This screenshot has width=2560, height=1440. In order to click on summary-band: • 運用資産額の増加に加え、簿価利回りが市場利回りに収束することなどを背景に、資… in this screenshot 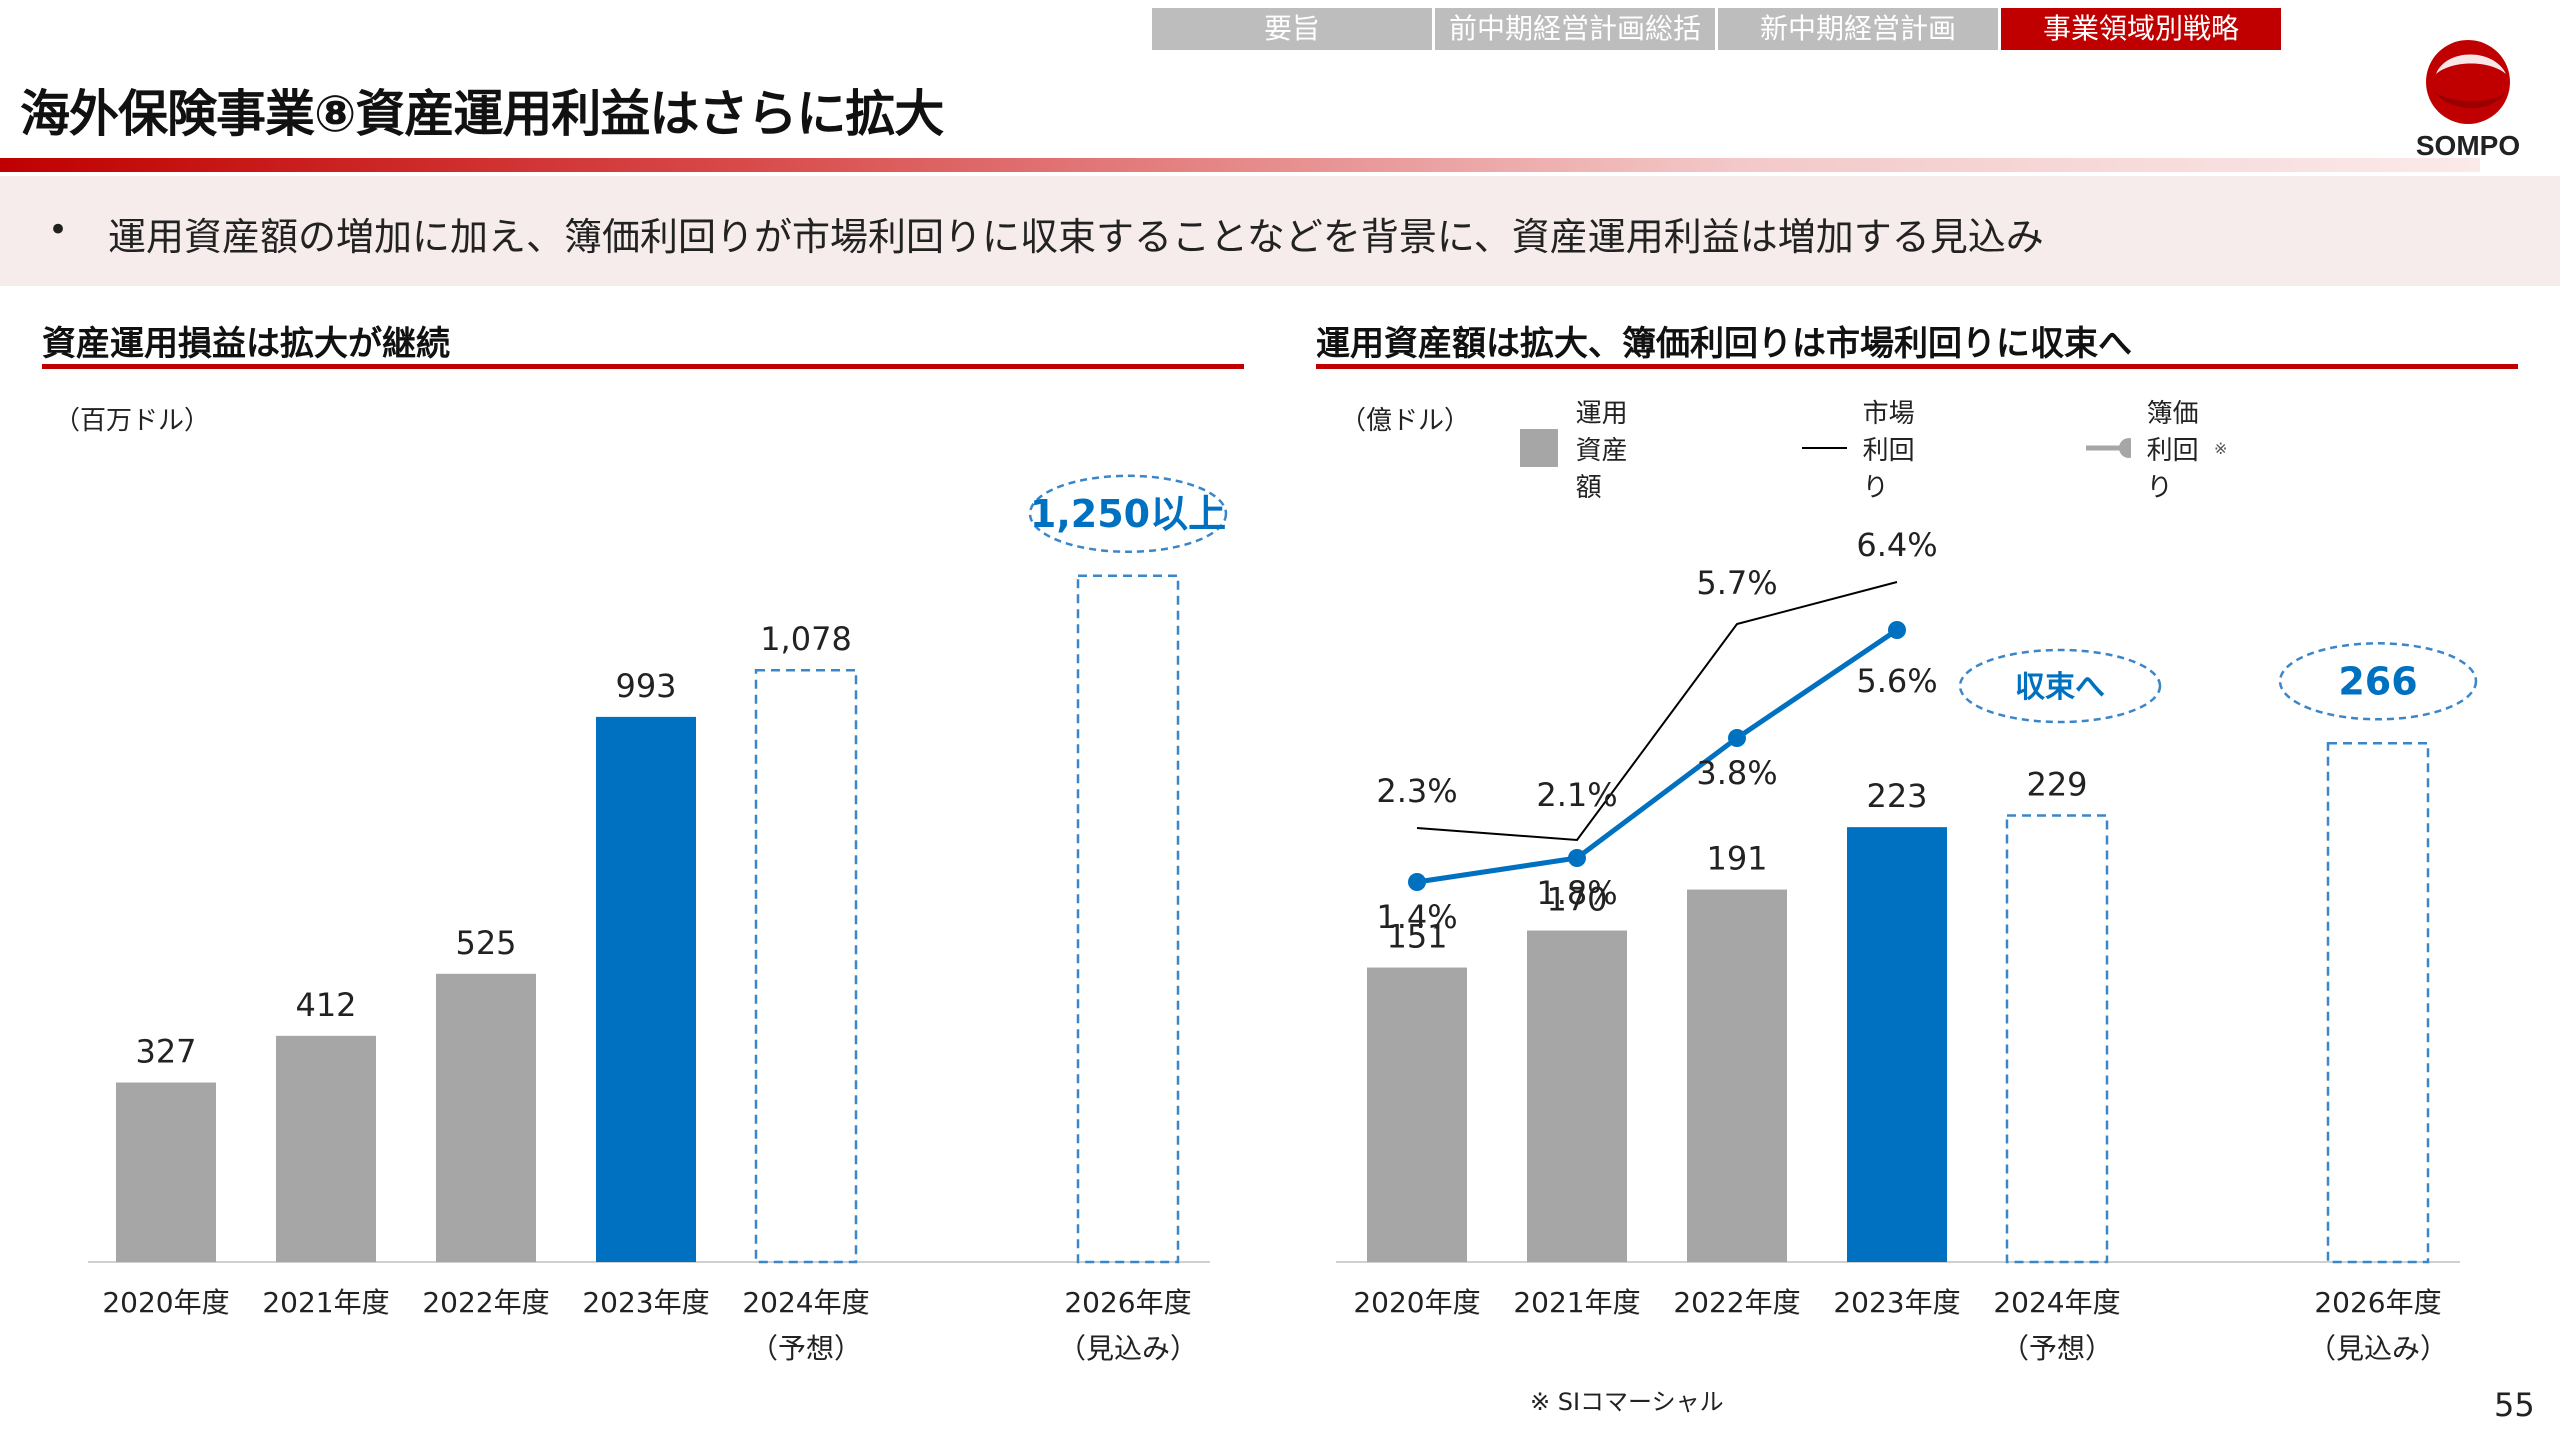, I will do `click(1280, 231)`.